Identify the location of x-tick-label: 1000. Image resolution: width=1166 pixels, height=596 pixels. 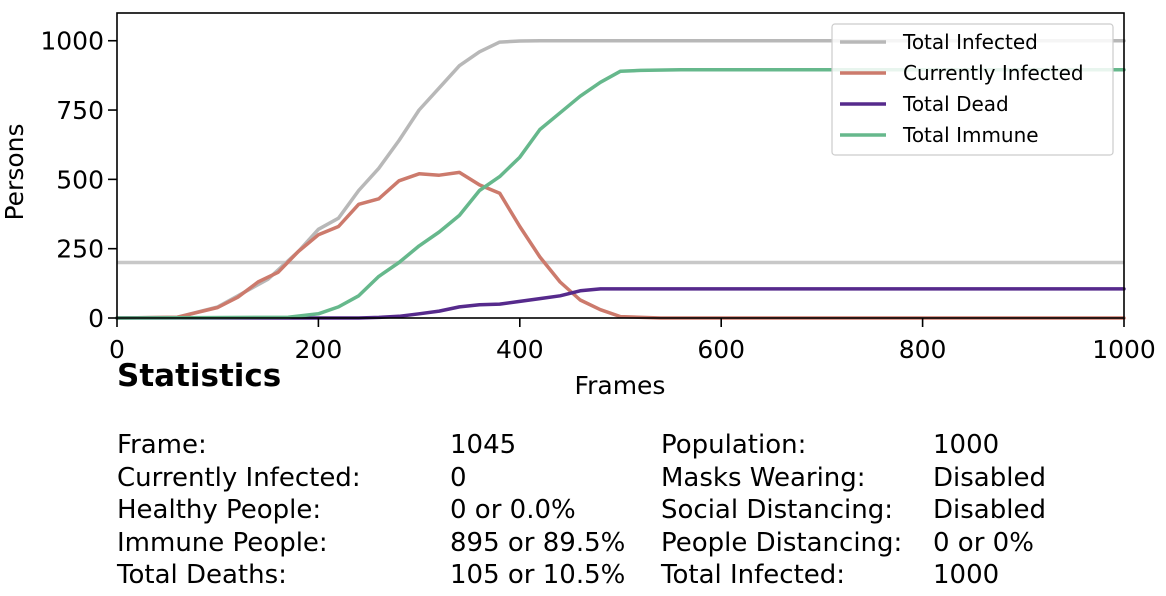
(1124, 349).